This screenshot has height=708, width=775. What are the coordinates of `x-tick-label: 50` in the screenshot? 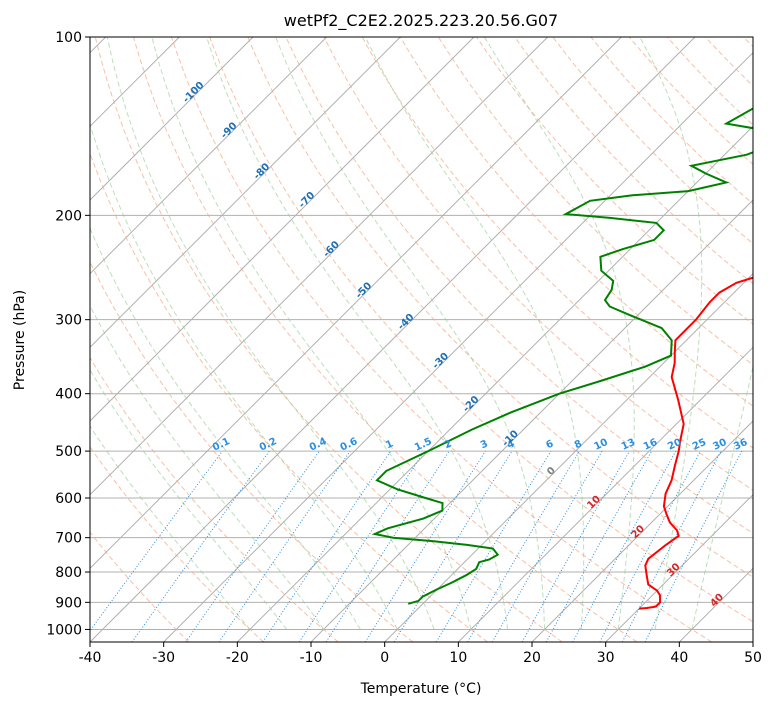 It's located at (753, 658).